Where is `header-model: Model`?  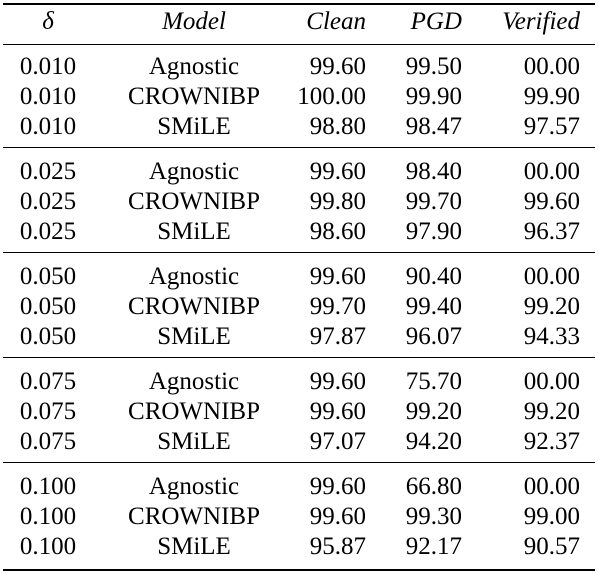 header-model: Model is located at coordinates (194, 21).